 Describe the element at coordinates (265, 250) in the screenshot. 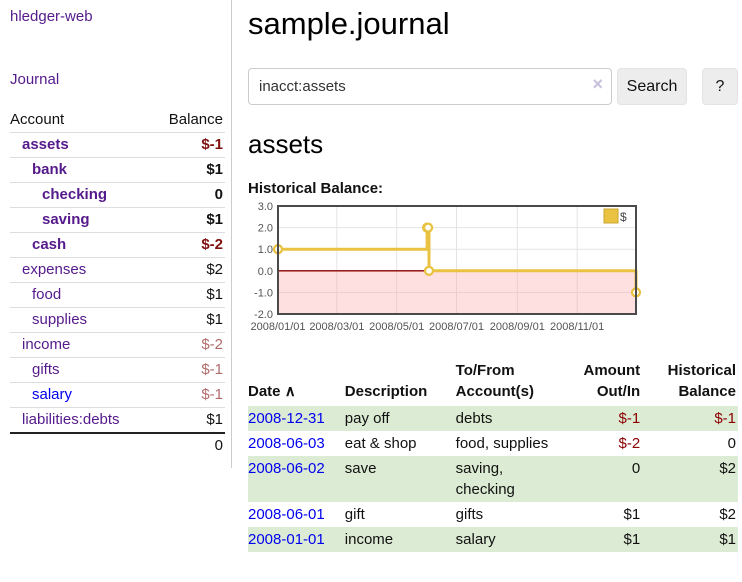

I see `svg-text: 1.0` at that location.